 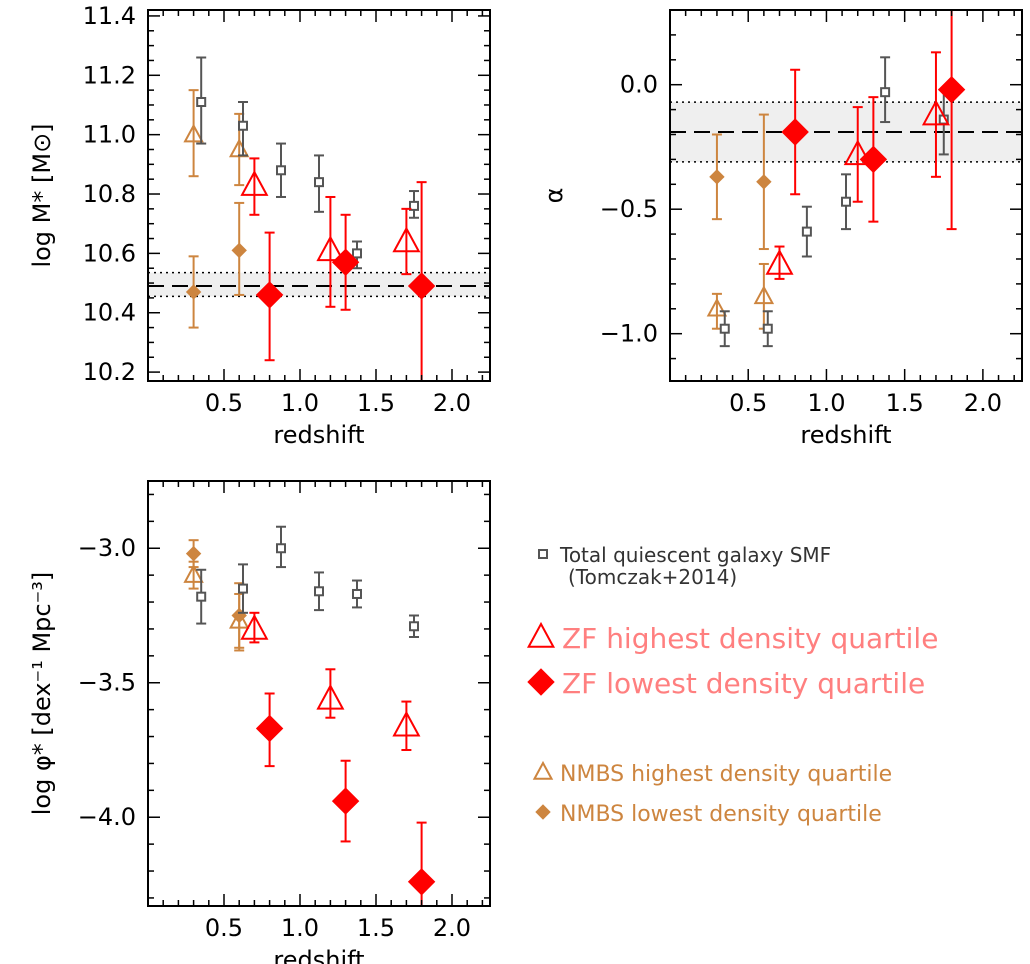 What do you see at coordinates (726, 774) in the screenshot?
I see `legend-label-nmbs_high: NMBS highest density quartile` at bounding box center [726, 774].